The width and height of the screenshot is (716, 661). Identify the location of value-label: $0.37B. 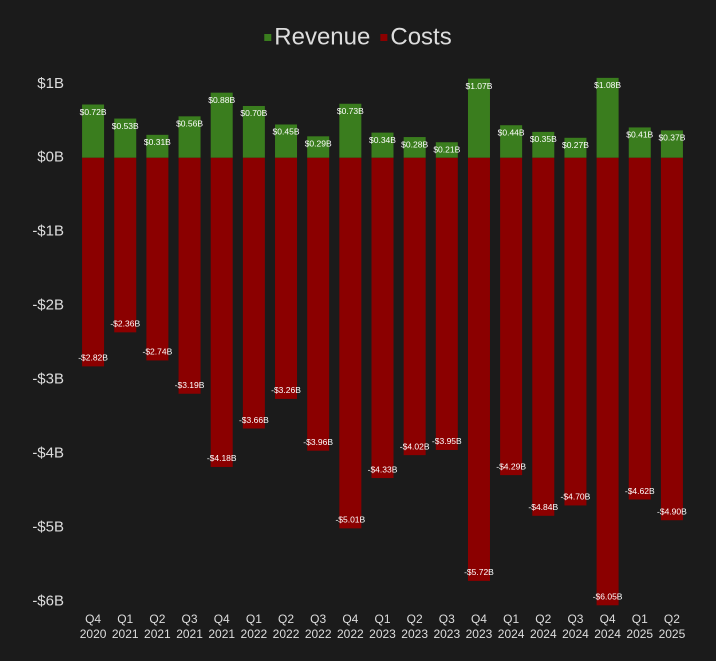
(671, 138).